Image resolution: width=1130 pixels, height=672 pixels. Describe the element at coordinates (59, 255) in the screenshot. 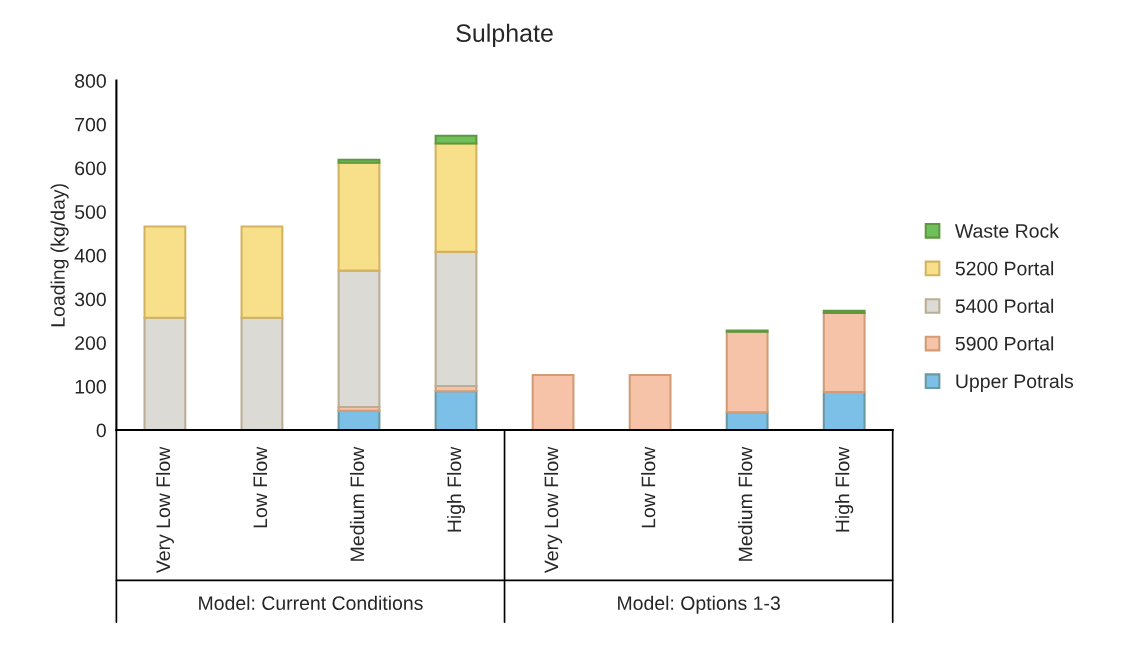

I see `y-axis-title: Loading (kg/day)` at that location.